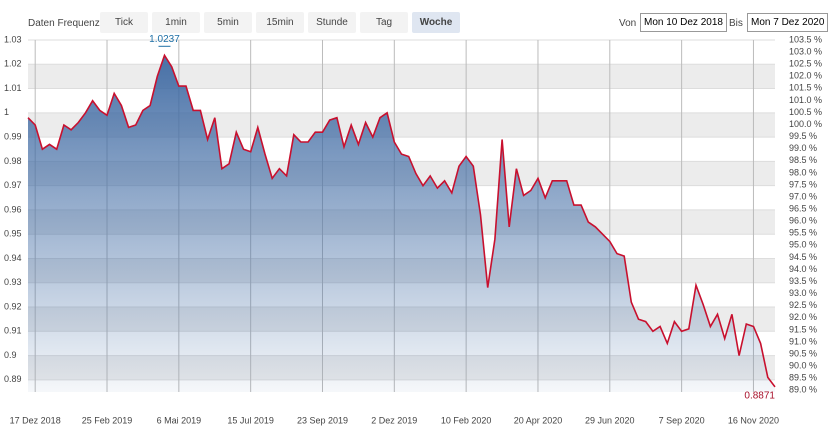  I want to click on y-tick-label: 0.89, so click(13, 379).